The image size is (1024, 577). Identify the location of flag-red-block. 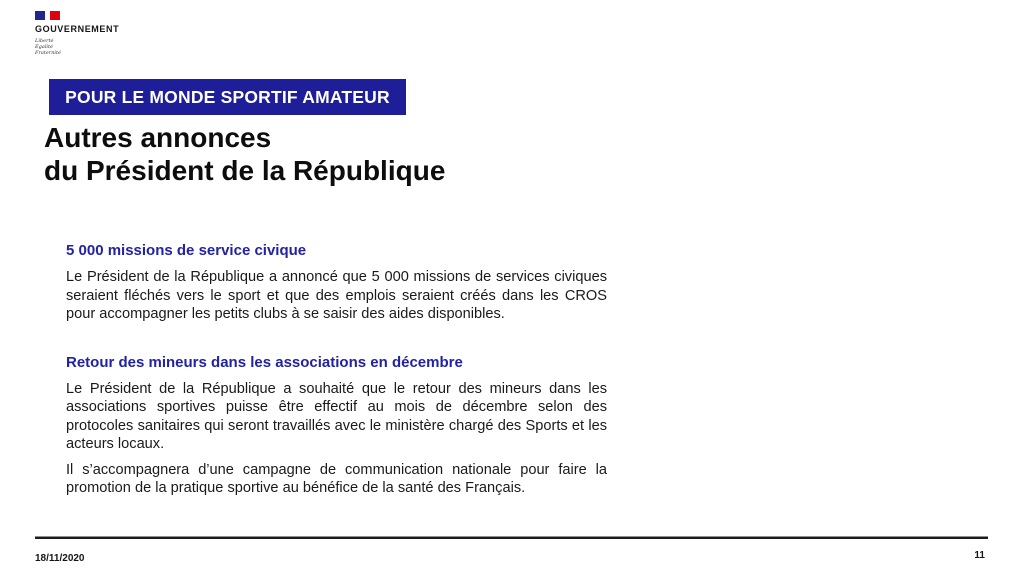
(55, 15).